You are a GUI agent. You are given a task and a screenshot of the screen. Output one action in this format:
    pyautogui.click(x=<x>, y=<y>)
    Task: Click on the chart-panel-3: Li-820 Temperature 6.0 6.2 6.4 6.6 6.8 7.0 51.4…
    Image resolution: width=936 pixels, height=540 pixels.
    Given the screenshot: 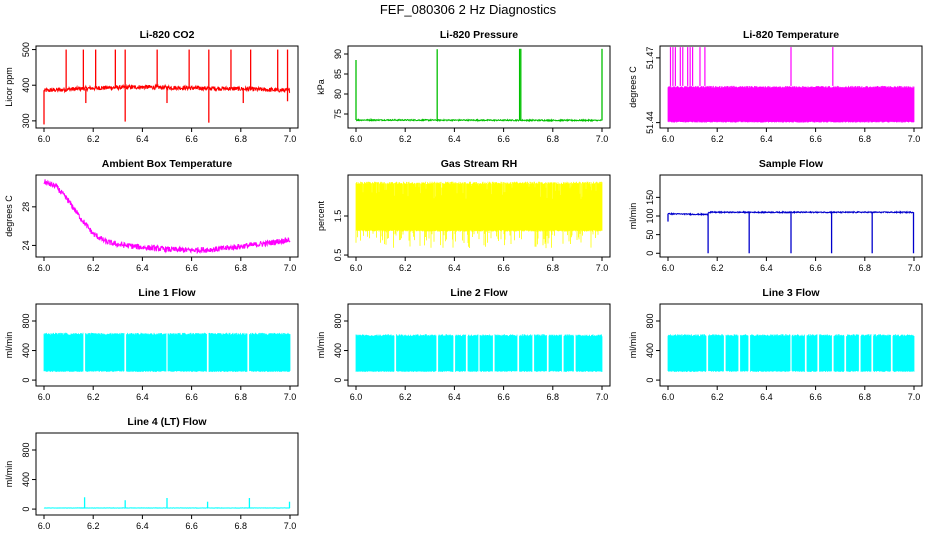 What is the action you would take?
    pyautogui.click(x=775, y=86)
    